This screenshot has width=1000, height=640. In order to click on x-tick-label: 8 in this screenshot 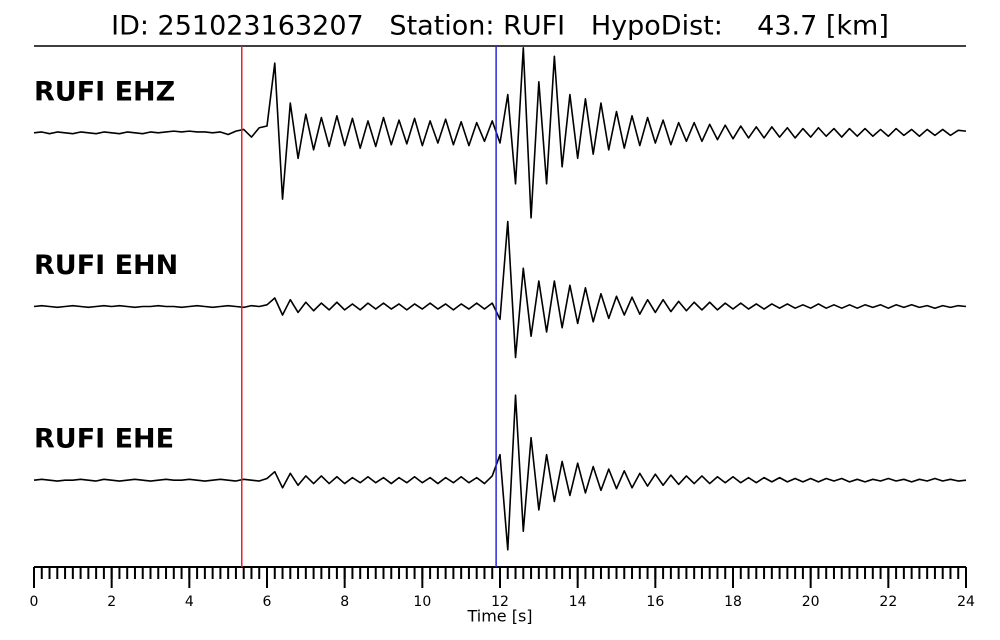, I will do `click(344, 602)`.